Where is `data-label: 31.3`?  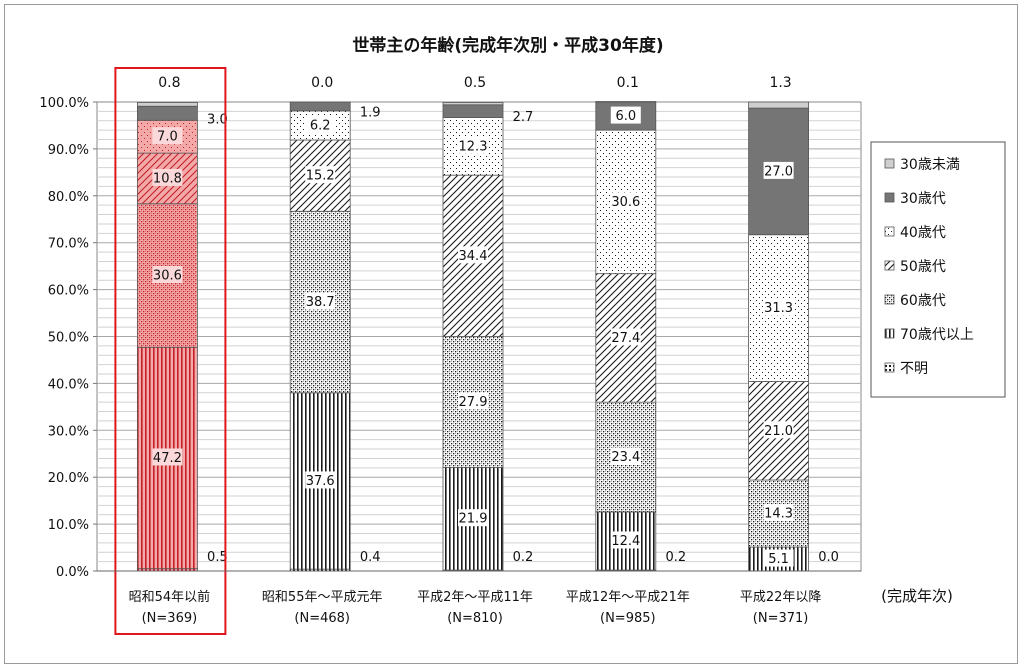
data-label: 31.3 is located at coordinates (778, 308).